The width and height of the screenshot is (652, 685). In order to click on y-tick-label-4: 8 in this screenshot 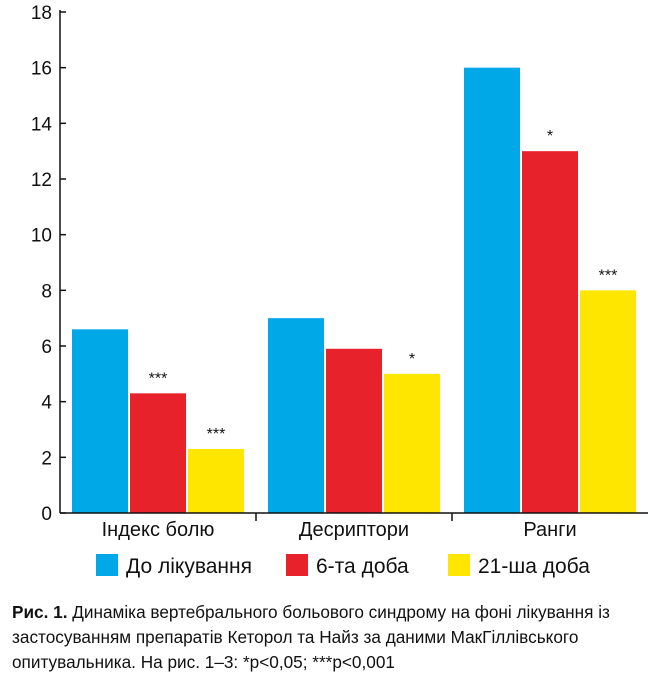, I will do `click(46, 291)`.